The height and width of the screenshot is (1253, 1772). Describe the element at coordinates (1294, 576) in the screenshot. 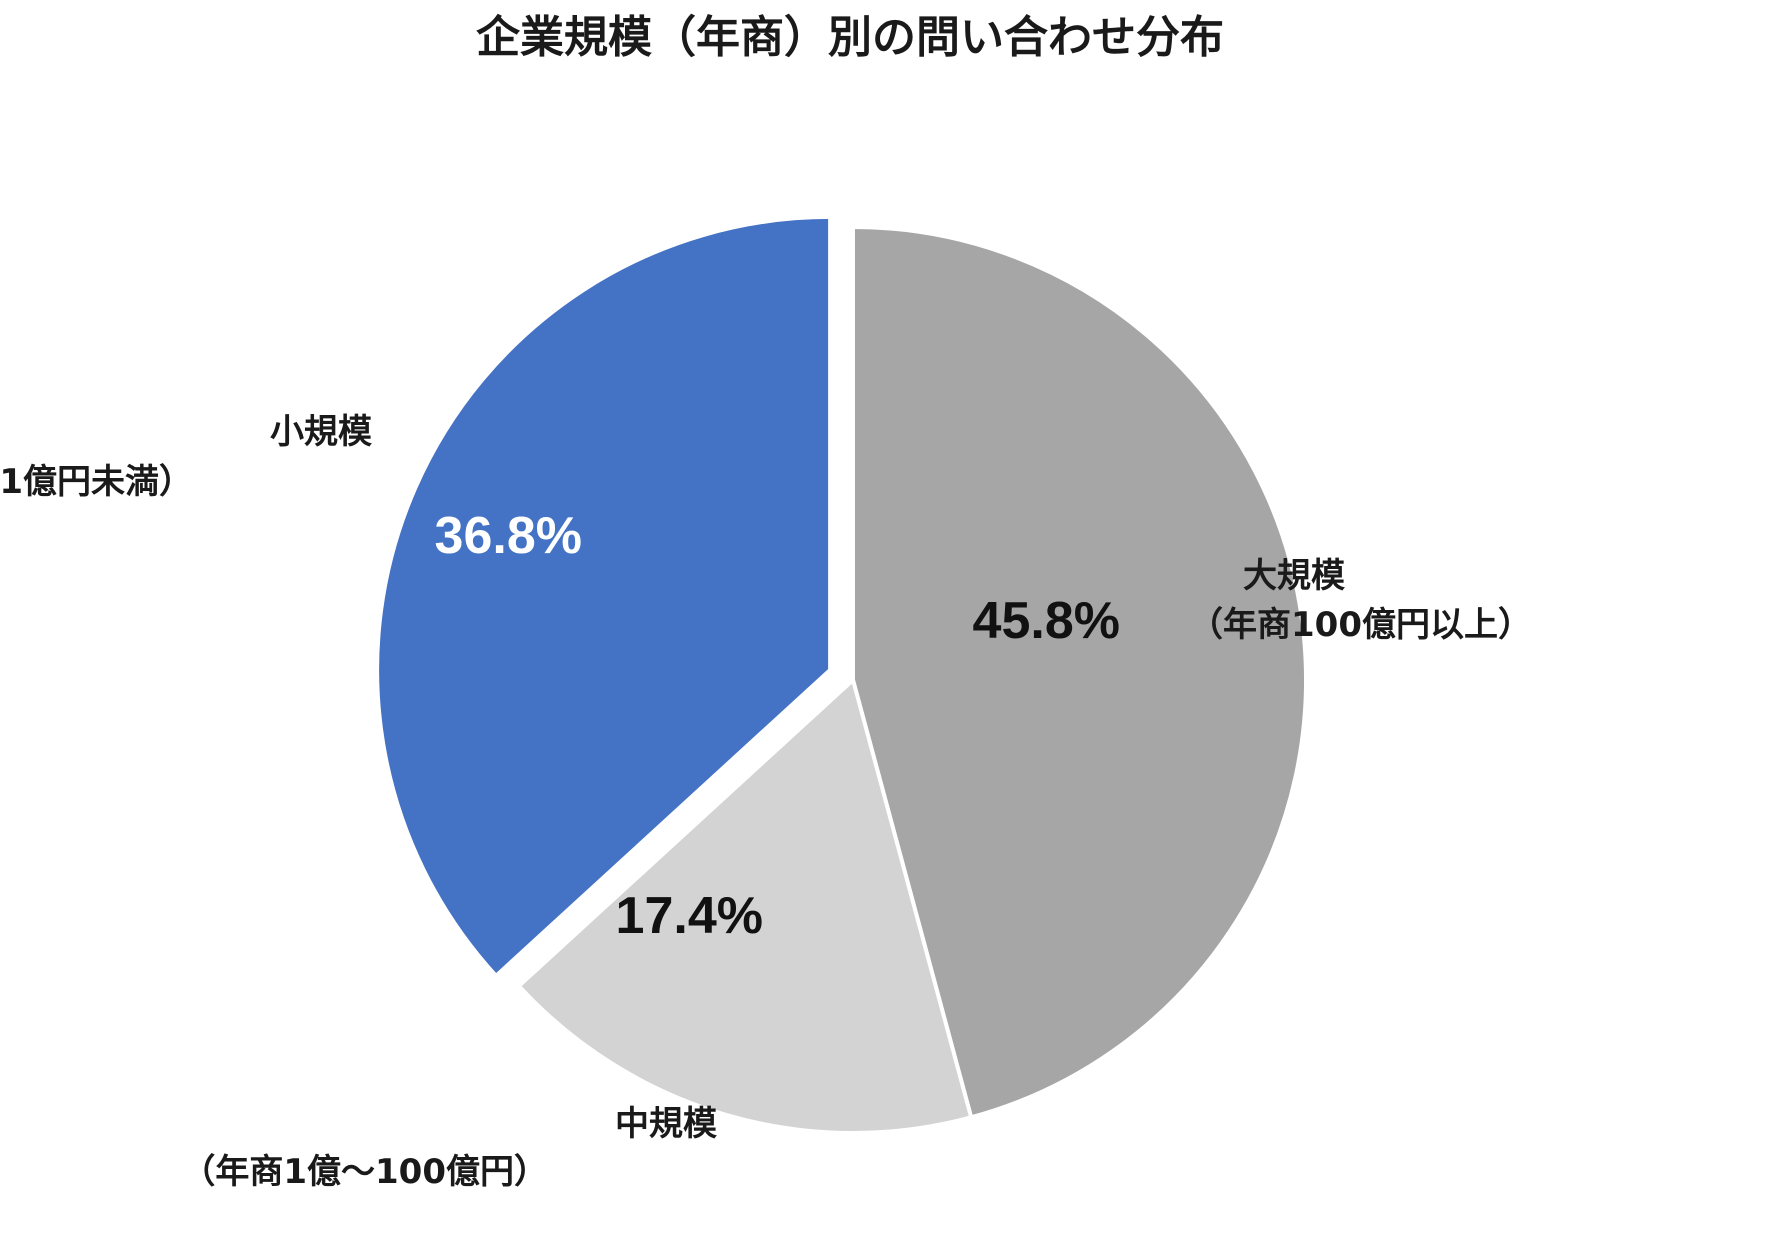

I see `pie-category-label-large: 大規模` at that location.